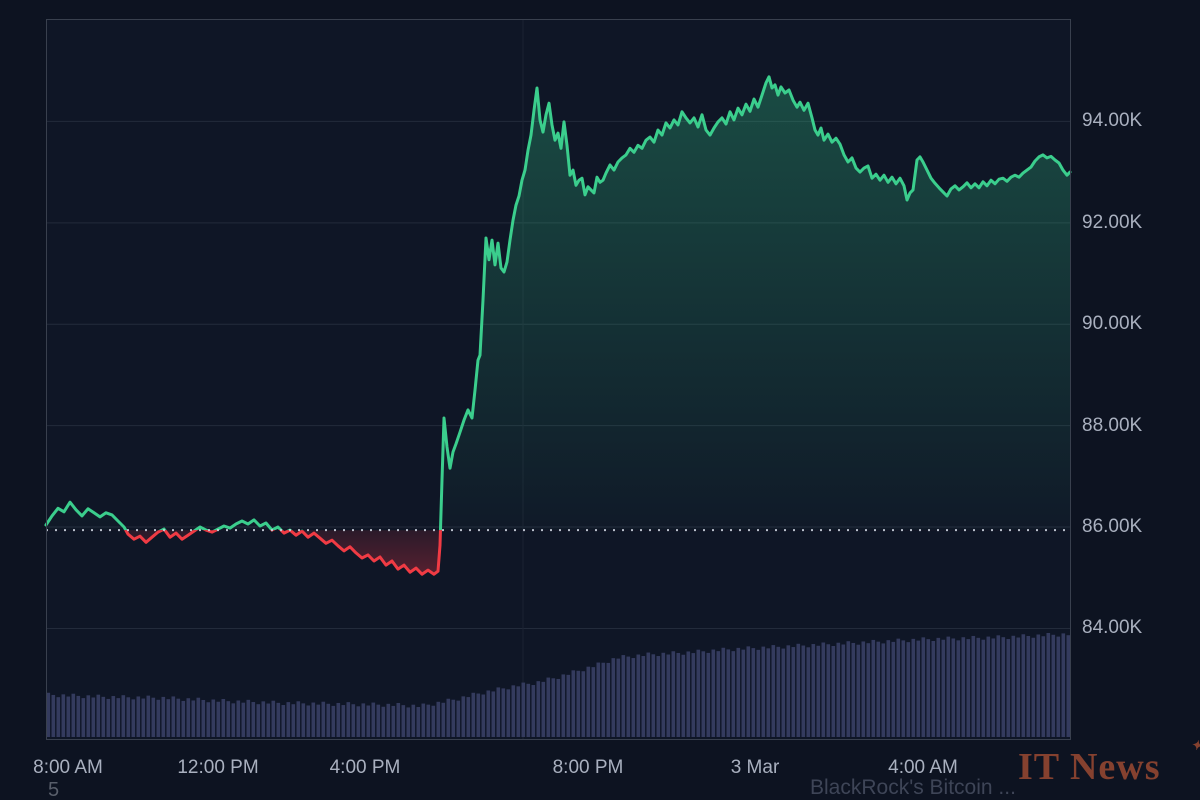 The width and height of the screenshot is (1200, 800). I want to click on range-label: 5, so click(54, 789).